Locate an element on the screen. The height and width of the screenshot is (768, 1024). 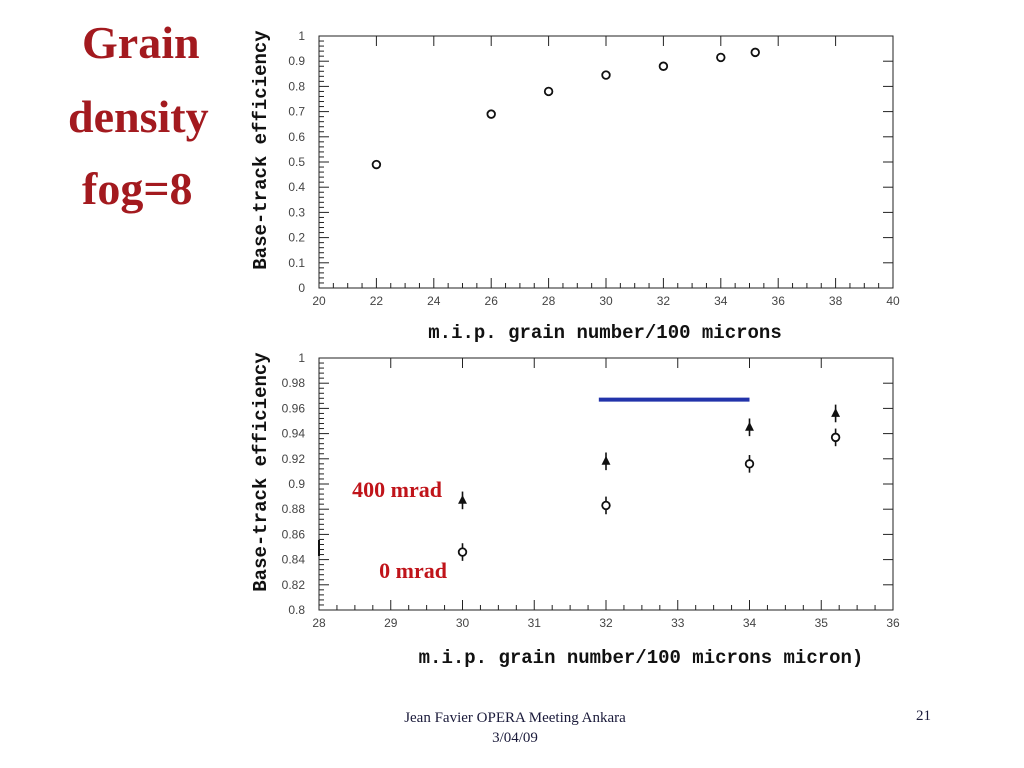
top-ytick-label: 0 is located at coordinates (301, 288).